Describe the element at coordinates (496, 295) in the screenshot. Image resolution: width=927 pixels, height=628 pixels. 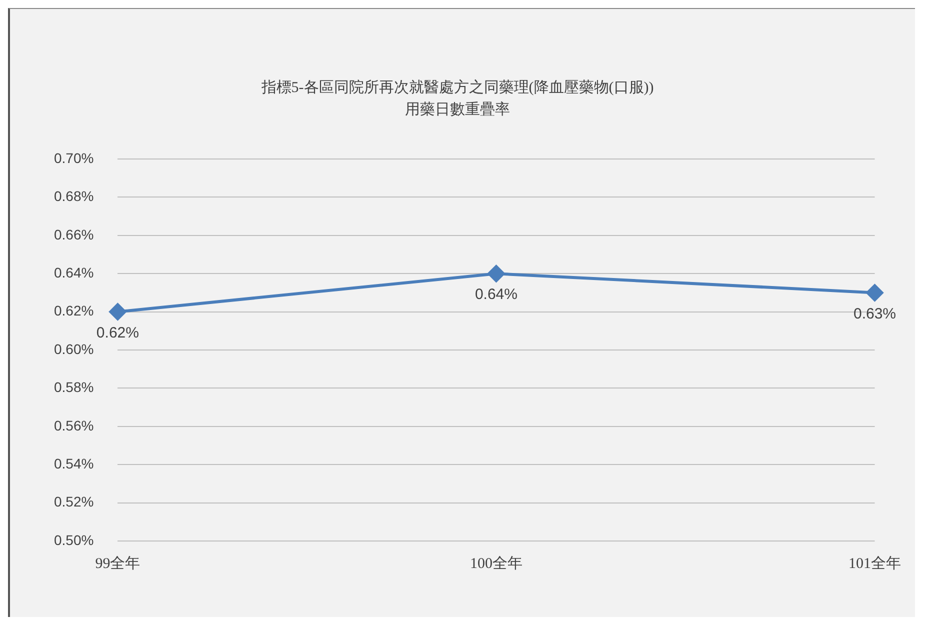
I see `data-label: 0.64%` at that location.